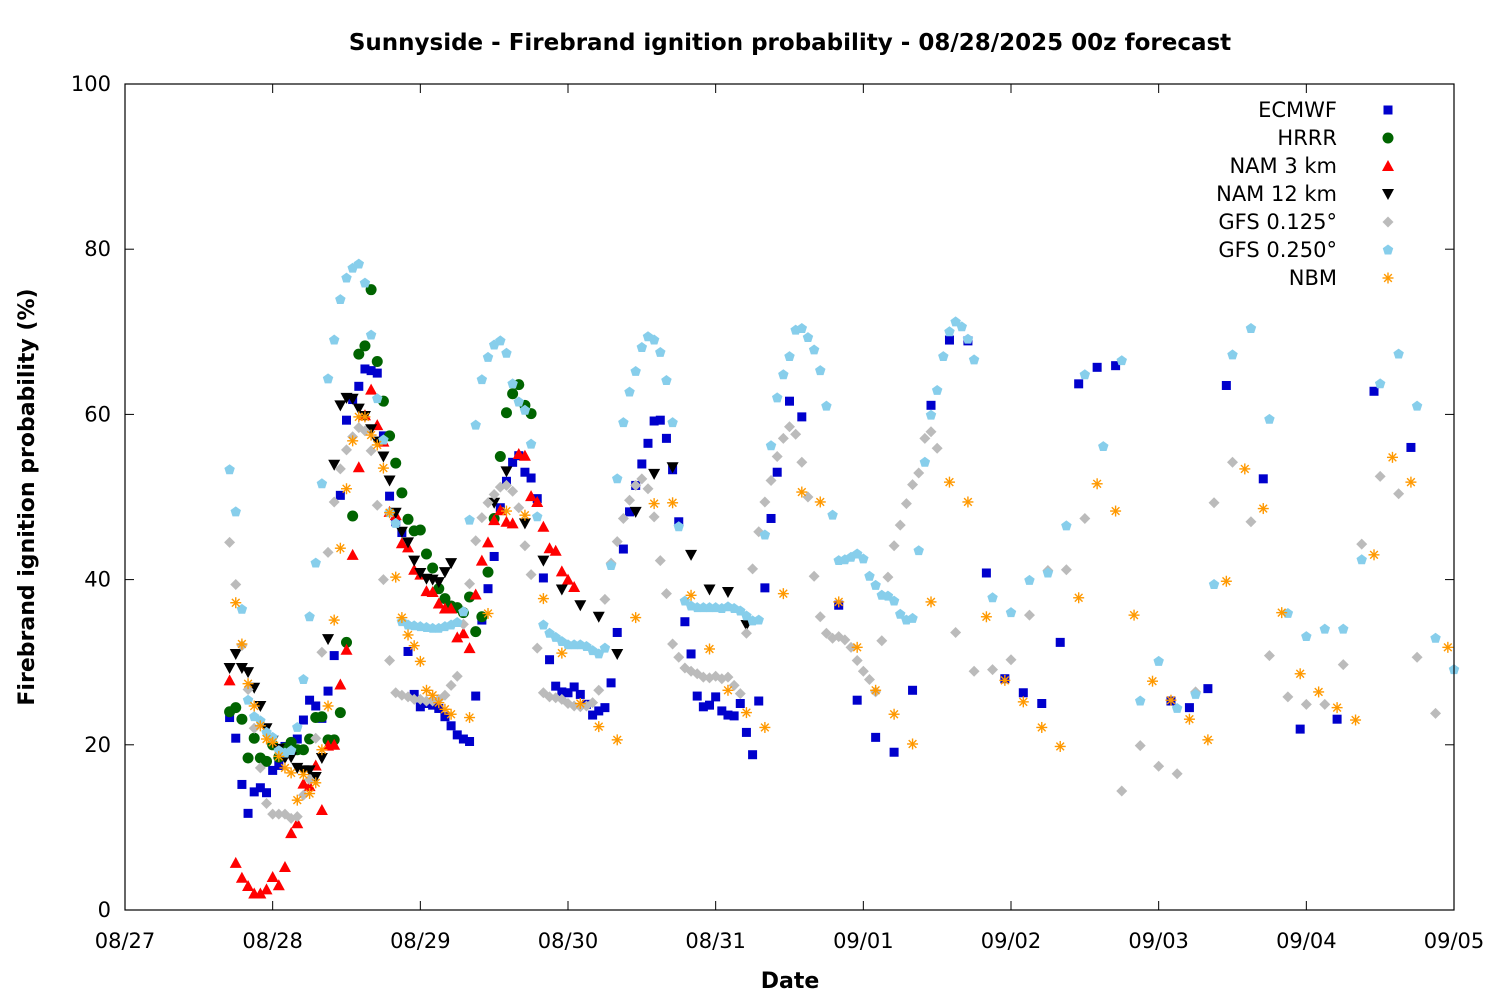  What do you see at coordinates (863, 941) in the screenshot?
I see `x-tick-label: 09/01` at bounding box center [863, 941].